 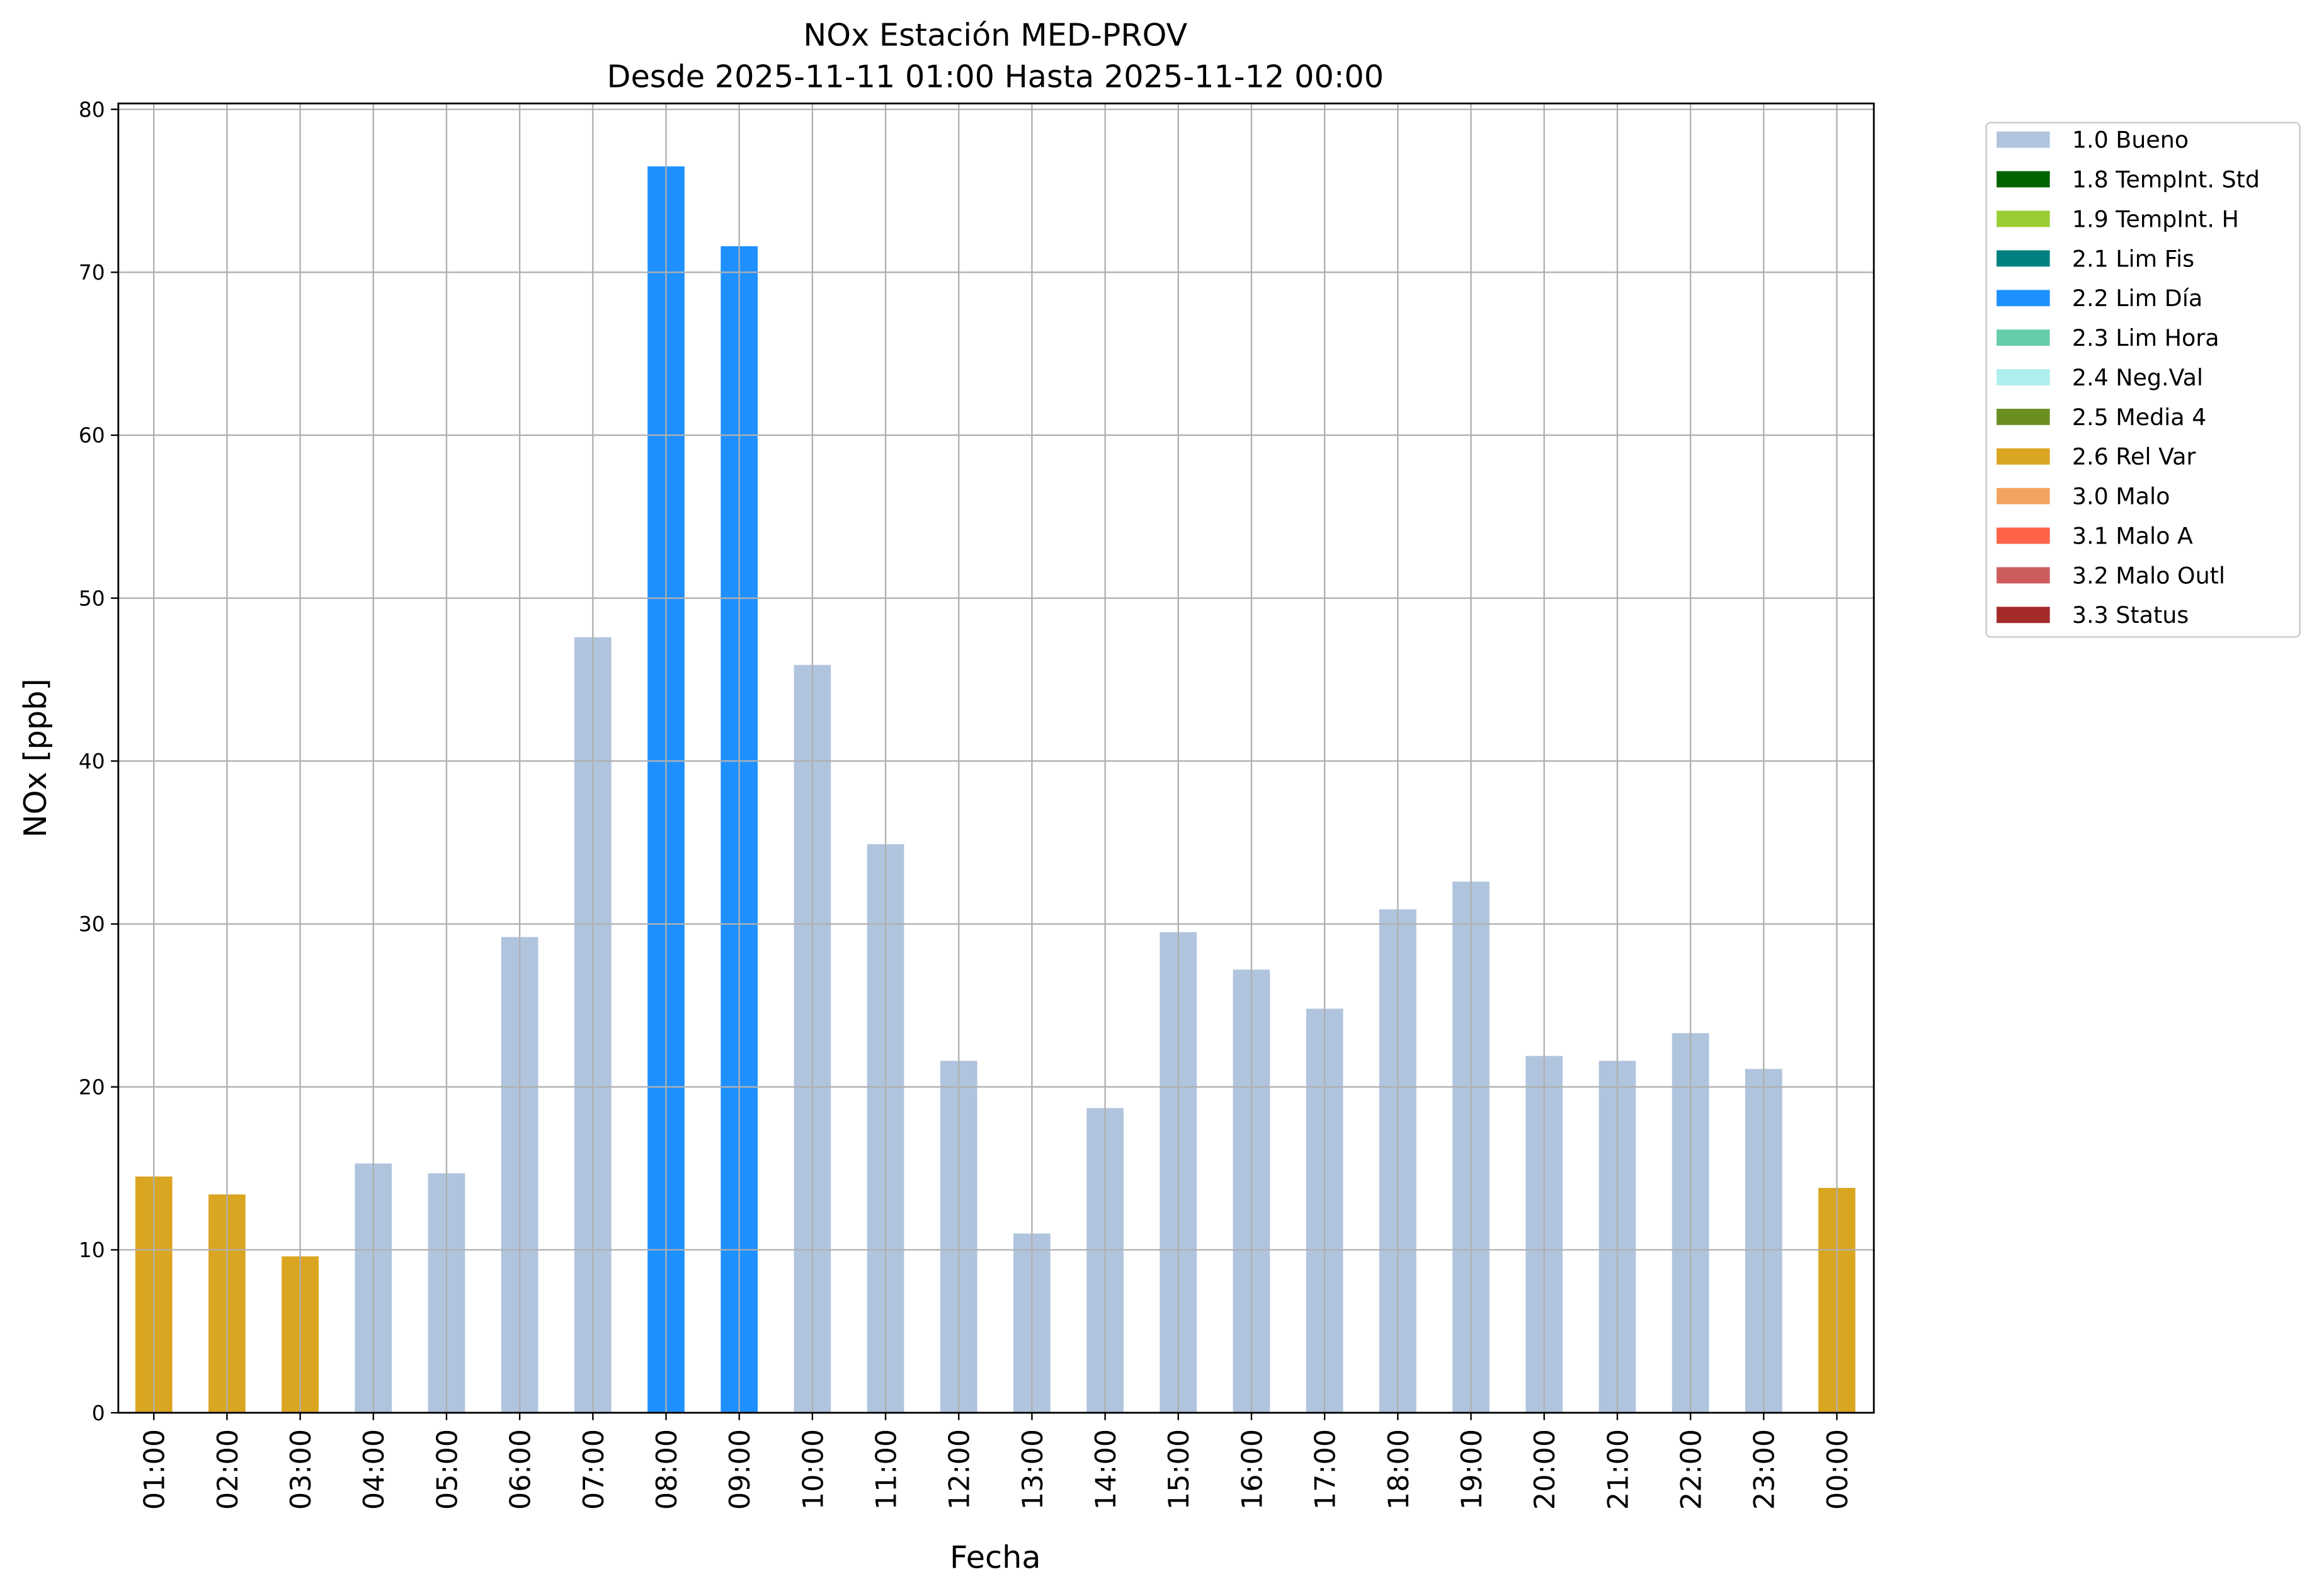 I want to click on y-tick-label: 20, so click(x=92, y=1086).